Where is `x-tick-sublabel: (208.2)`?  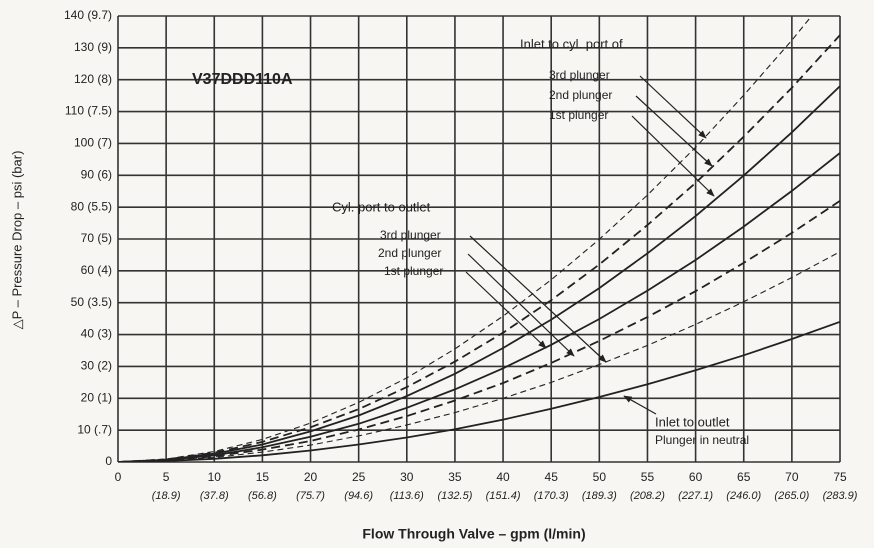
x-tick-sublabel: (208.2) is located at coordinates (647, 496).